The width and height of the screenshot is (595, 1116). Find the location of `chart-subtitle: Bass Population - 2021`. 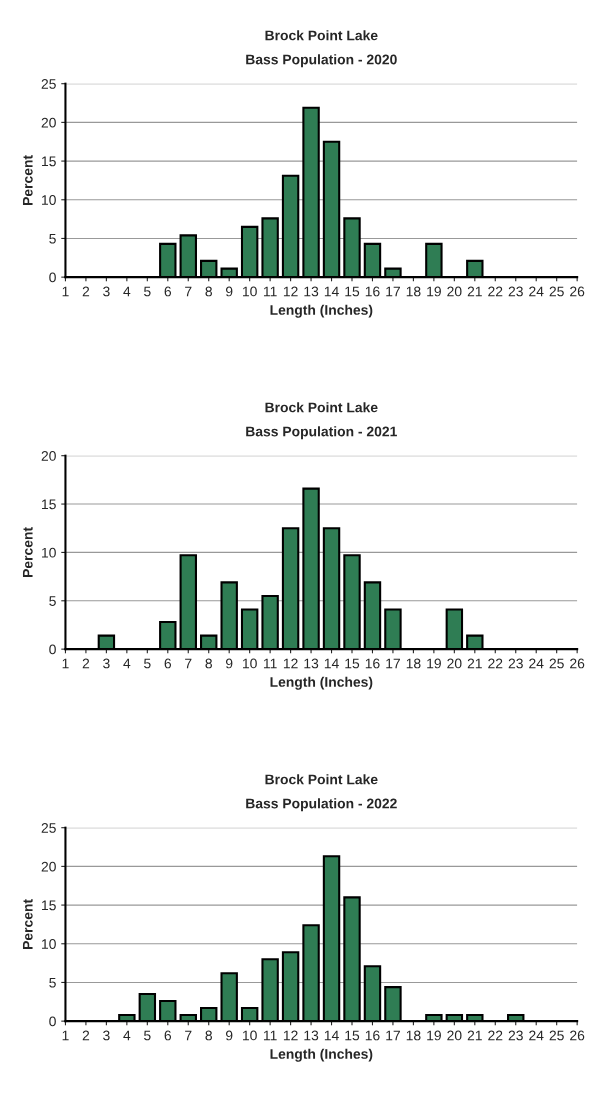

chart-subtitle: Bass Population - 2021 is located at coordinates (321, 433).